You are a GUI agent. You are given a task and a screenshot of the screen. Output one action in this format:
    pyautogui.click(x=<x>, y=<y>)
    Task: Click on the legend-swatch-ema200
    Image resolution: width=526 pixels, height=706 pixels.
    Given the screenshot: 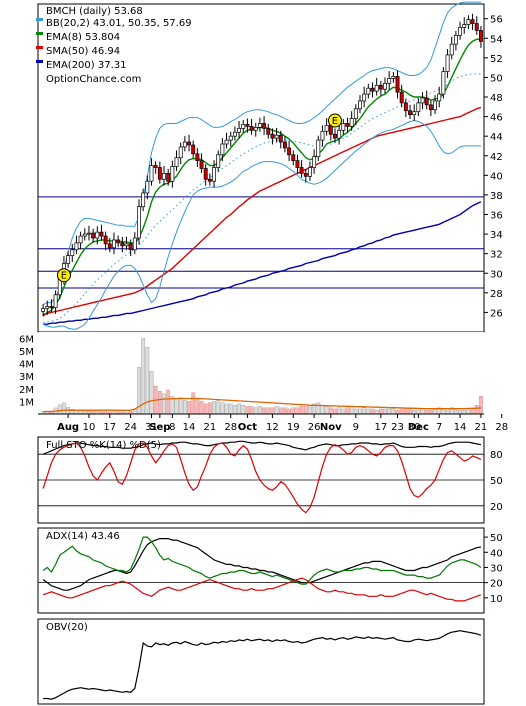 What is the action you would take?
    pyautogui.click(x=39, y=61)
    